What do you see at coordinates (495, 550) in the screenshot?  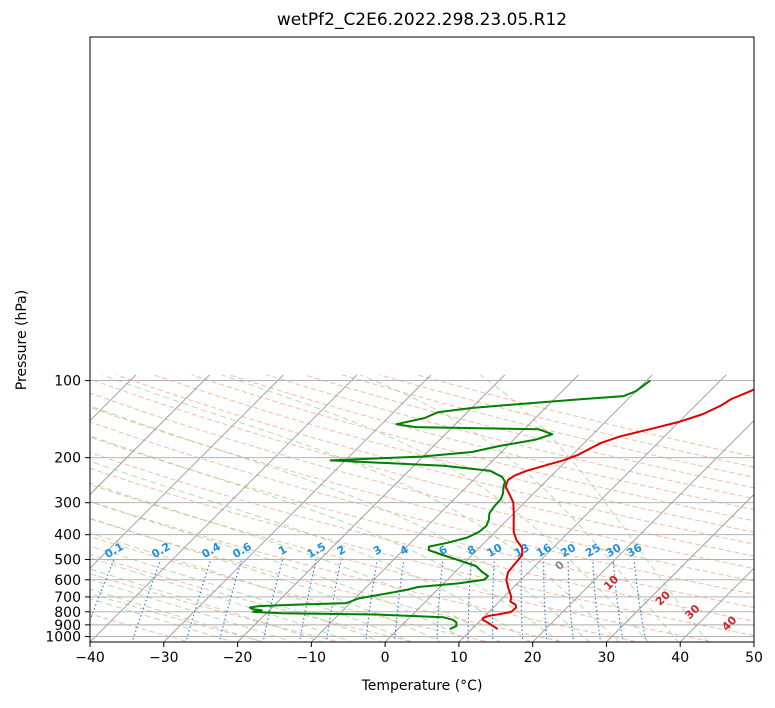 I see `mixing-ratio-label: 10` at bounding box center [495, 550].